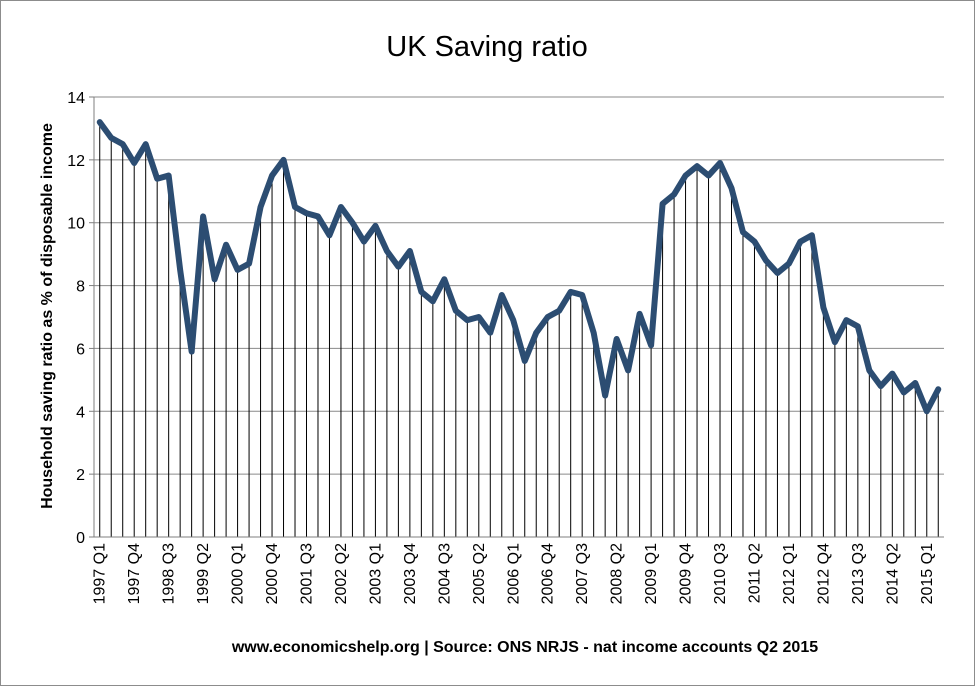 The height and width of the screenshot is (686, 975). What do you see at coordinates (410, 573) in the screenshot?
I see `x-tick-label: 2003 Q4` at bounding box center [410, 573].